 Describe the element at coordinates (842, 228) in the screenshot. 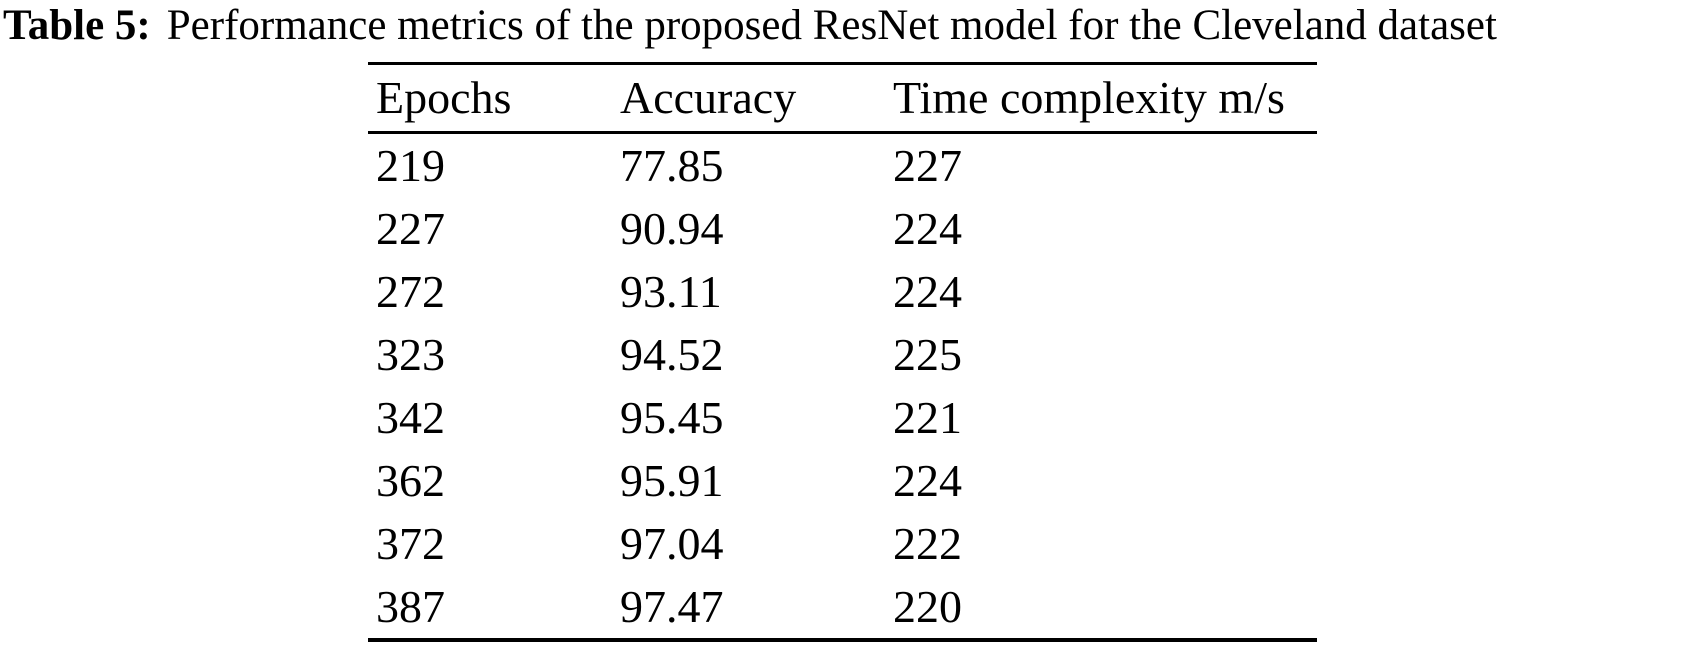

I see `table-row: 227 90.94 224` at that location.